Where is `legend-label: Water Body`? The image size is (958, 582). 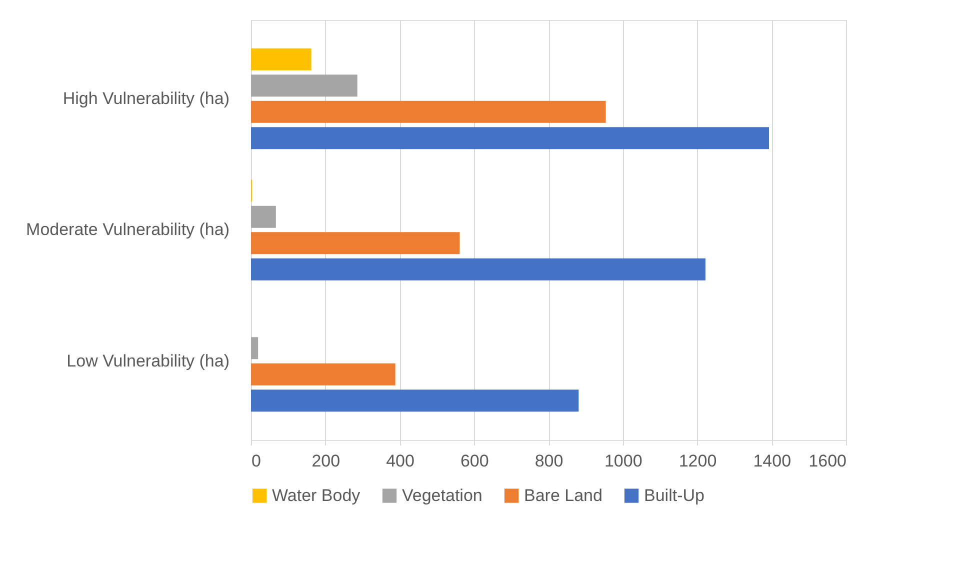 legend-label: Water Body is located at coordinates (316, 495).